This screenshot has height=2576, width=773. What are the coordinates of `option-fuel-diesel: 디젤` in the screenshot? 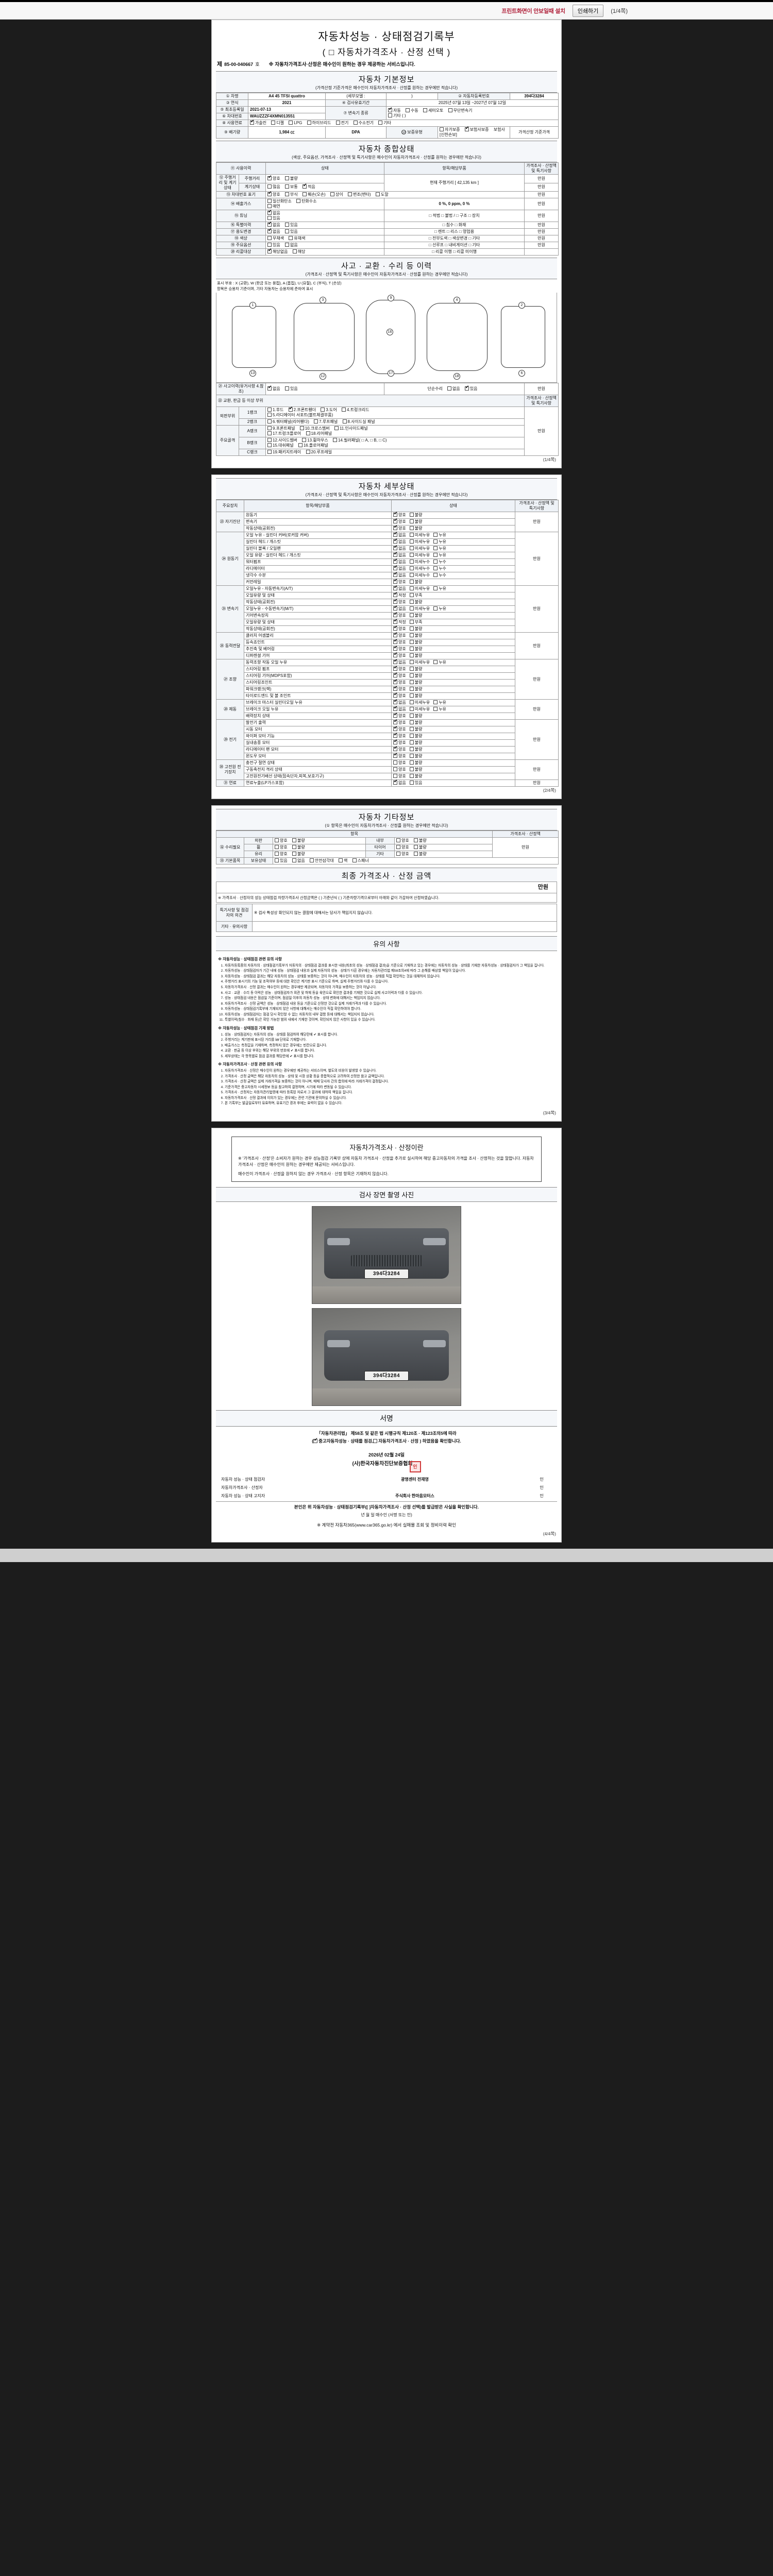 It's located at (277, 124).